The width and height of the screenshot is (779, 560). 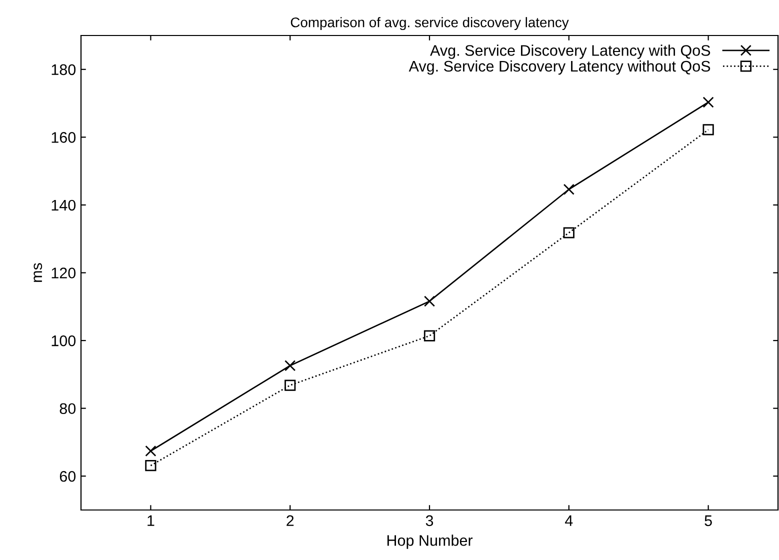 What do you see at coordinates (430, 541) in the screenshot?
I see `x-axis-title: Hop Number` at bounding box center [430, 541].